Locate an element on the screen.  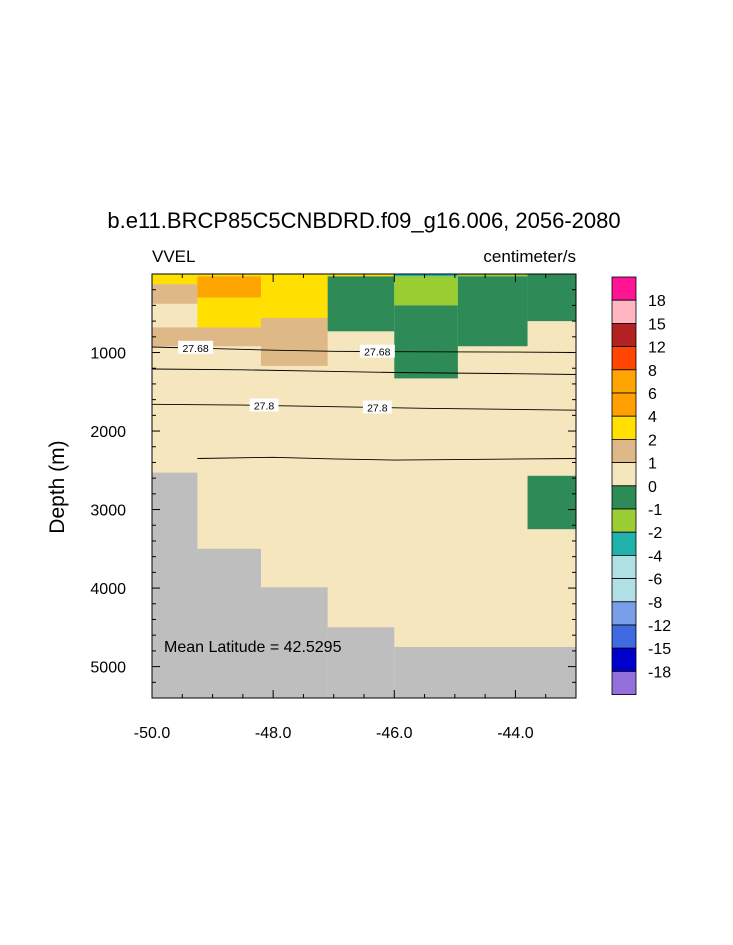
colorbar-label: 1 is located at coordinates (652, 464).